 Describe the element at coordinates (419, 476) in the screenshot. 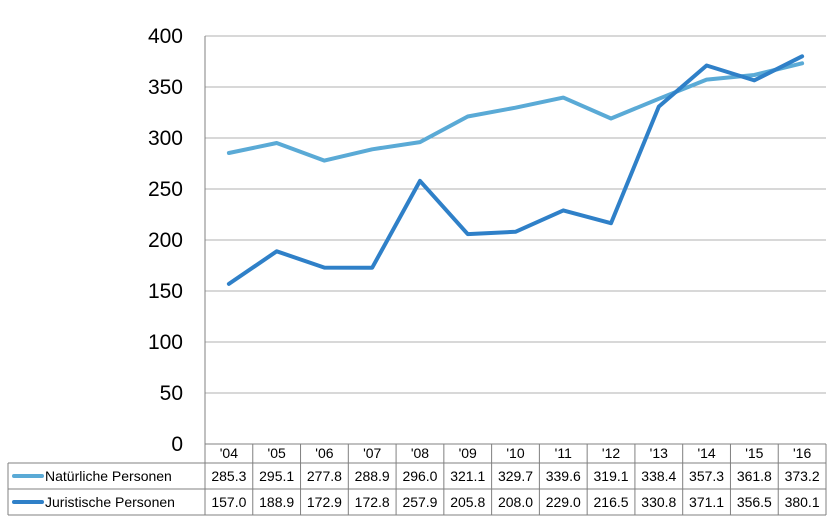

I see `data-value-cell: 296.0` at that location.